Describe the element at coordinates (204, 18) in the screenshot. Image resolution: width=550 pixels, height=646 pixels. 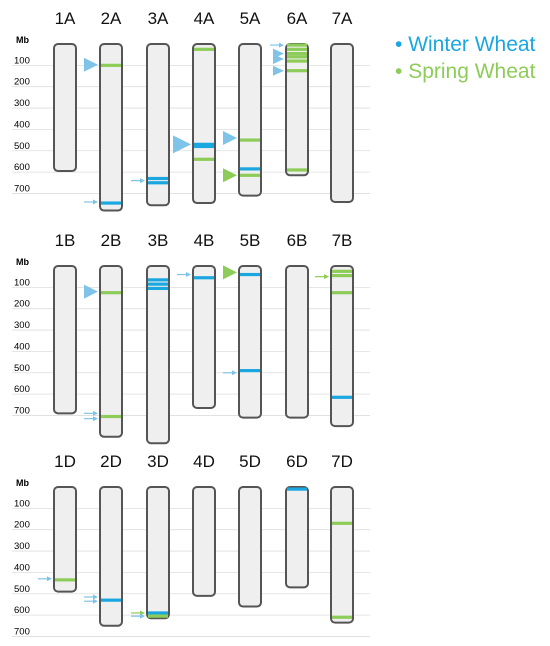
I see `chromosome-label-4a: 4A` at that location.